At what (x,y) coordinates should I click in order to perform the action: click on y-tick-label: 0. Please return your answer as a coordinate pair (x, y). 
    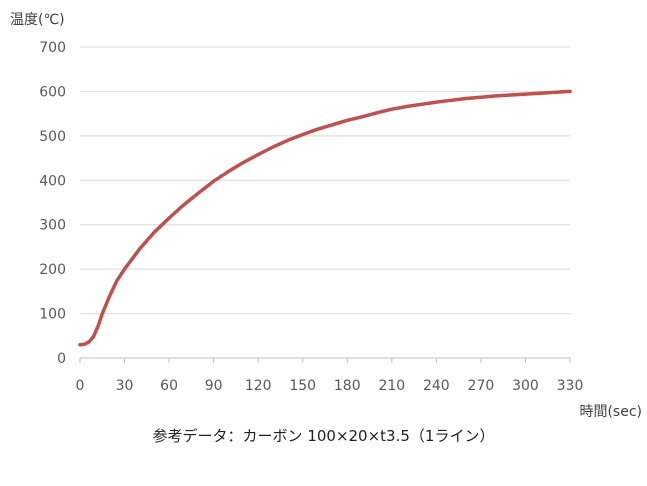
    Looking at the image, I should click on (61, 359).